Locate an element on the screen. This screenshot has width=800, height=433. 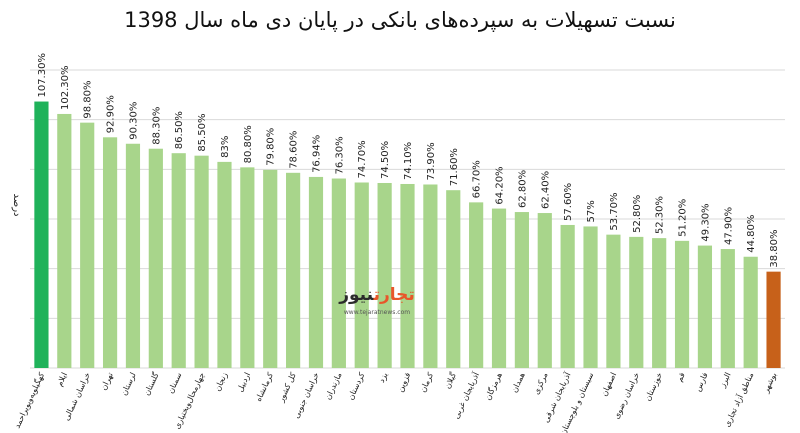
category-label: ایلام is located at coordinates (62, 379).